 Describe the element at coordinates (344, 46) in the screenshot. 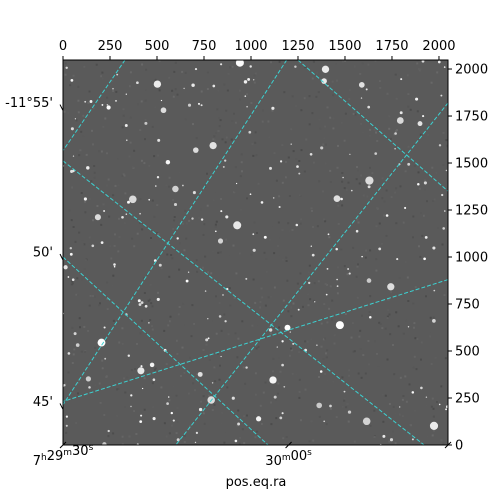

I see `top-tick-label: 1500` at that location.